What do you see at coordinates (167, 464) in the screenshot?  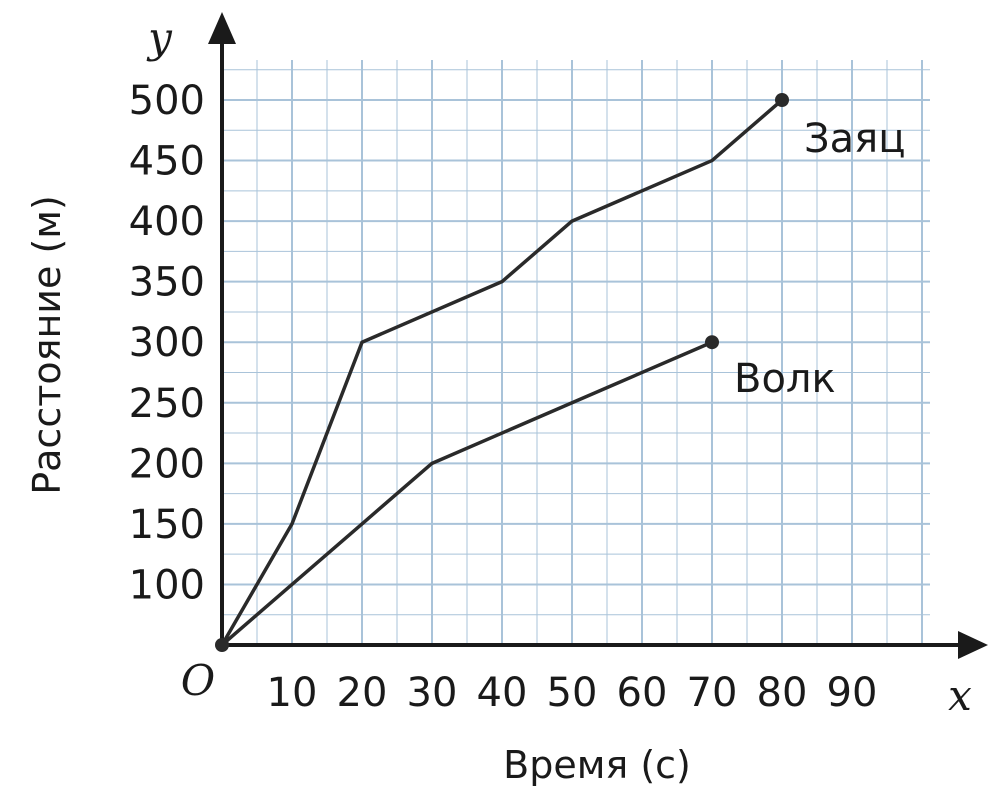 I see `y-tick-label: 200` at bounding box center [167, 464].